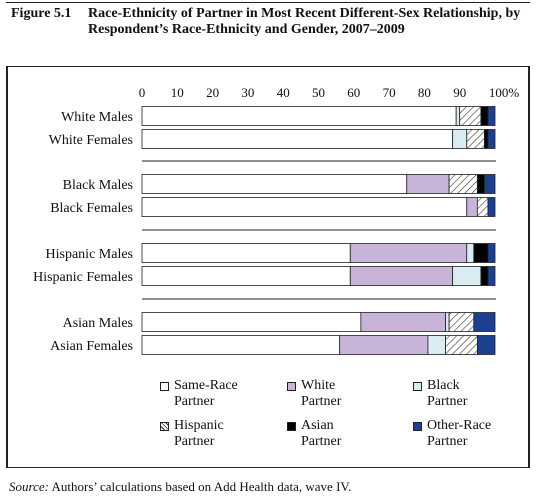 The image size is (536, 501). Describe the element at coordinates (321, 393) in the screenshot. I see `legend-label: White Partner` at that location.